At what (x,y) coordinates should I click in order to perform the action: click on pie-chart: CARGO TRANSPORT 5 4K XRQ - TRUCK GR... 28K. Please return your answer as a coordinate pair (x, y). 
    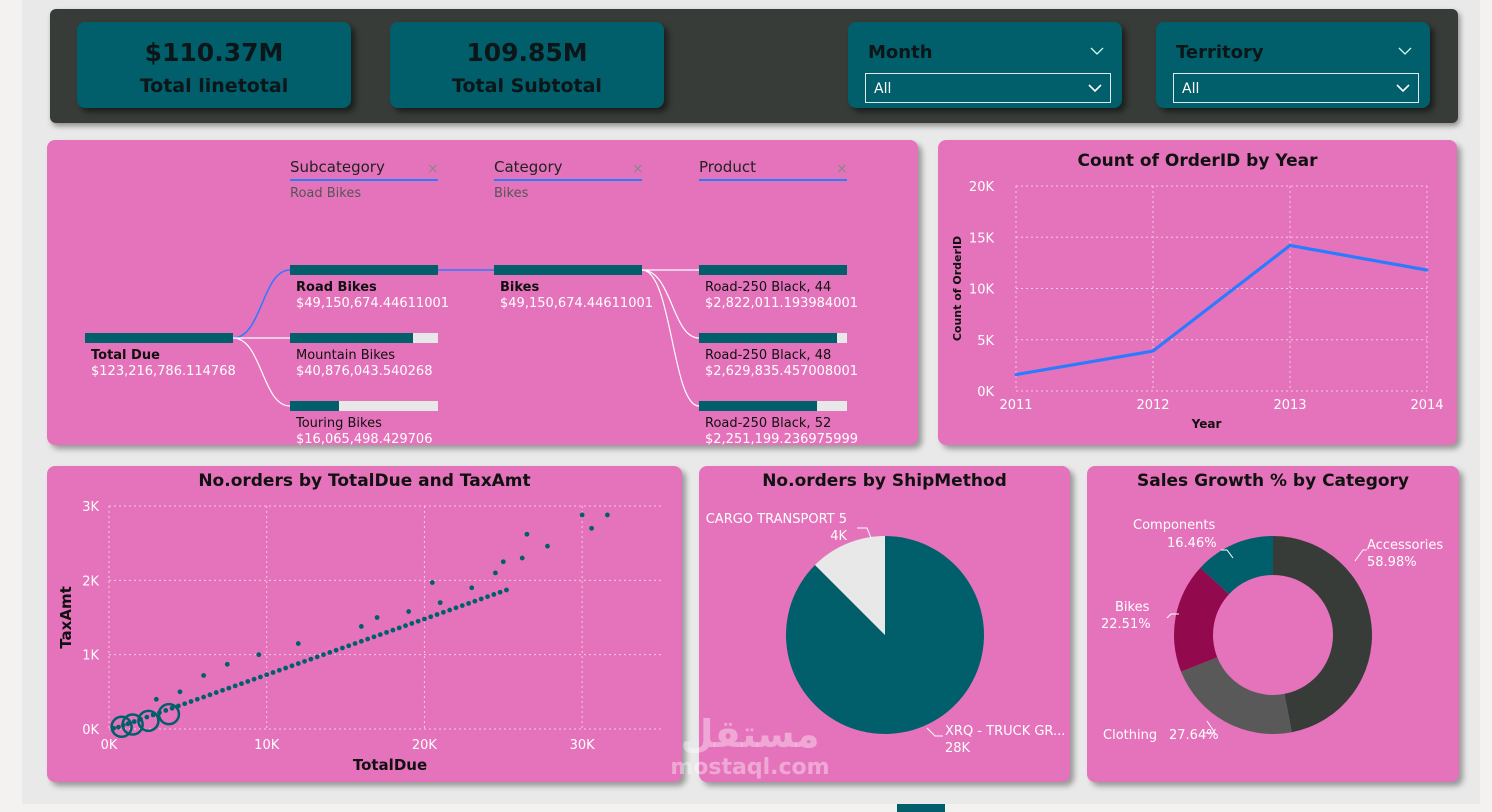
    Looking at the image, I should click on (884, 624).